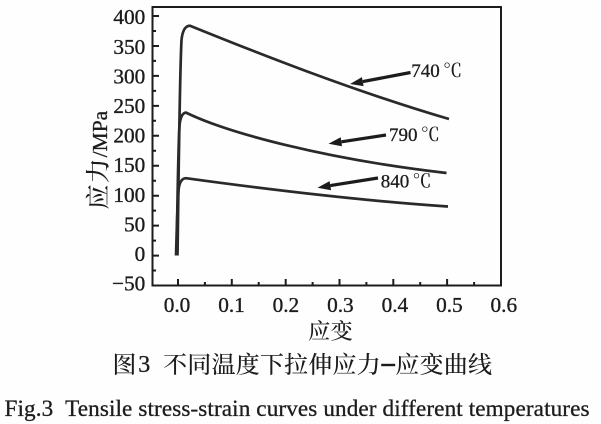 The image size is (601, 424). What do you see at coordinates (286, 305) in the screenshot?
I see `svg-text: 0.2` at bounding box center [286, 305].